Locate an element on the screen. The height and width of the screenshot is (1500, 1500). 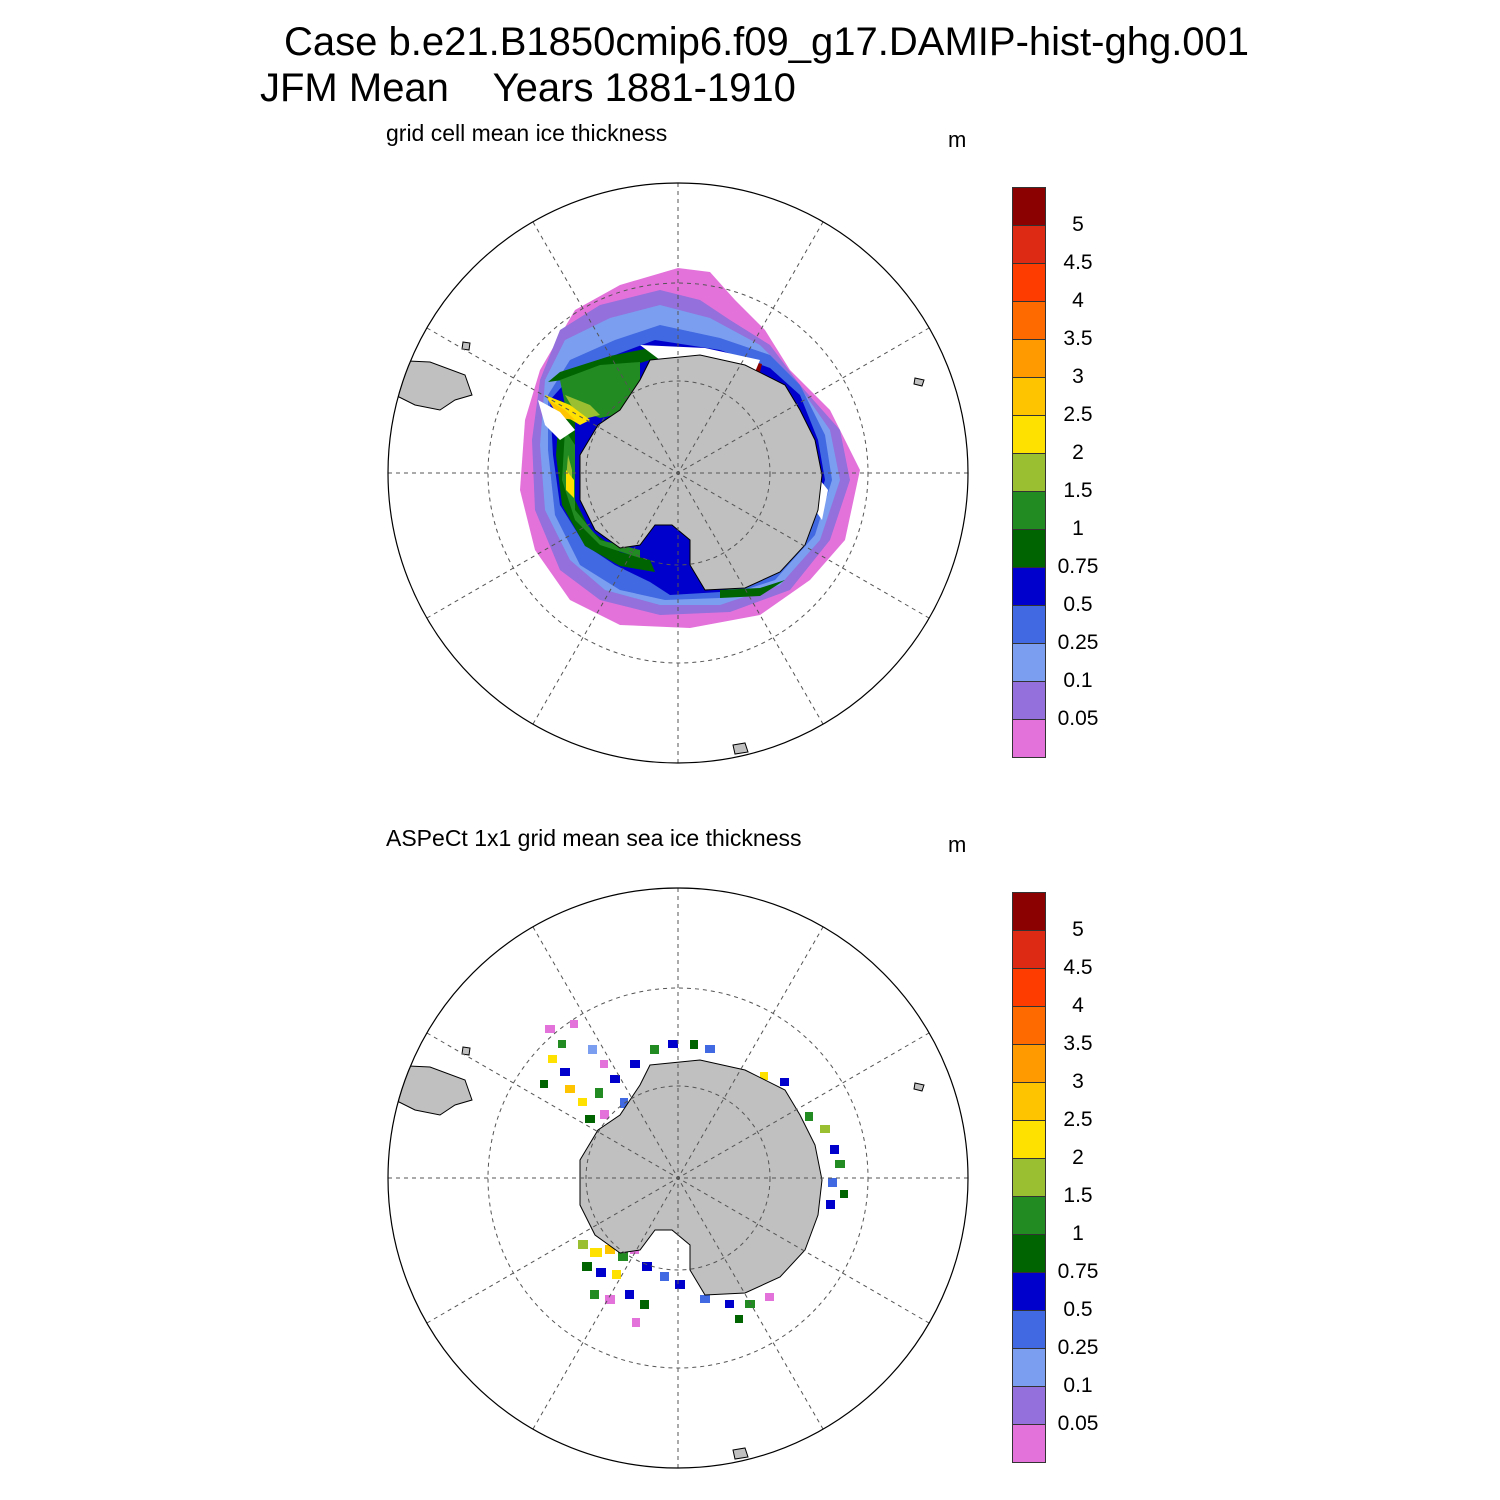
obs-cells is located at coordinates (694, 1173).